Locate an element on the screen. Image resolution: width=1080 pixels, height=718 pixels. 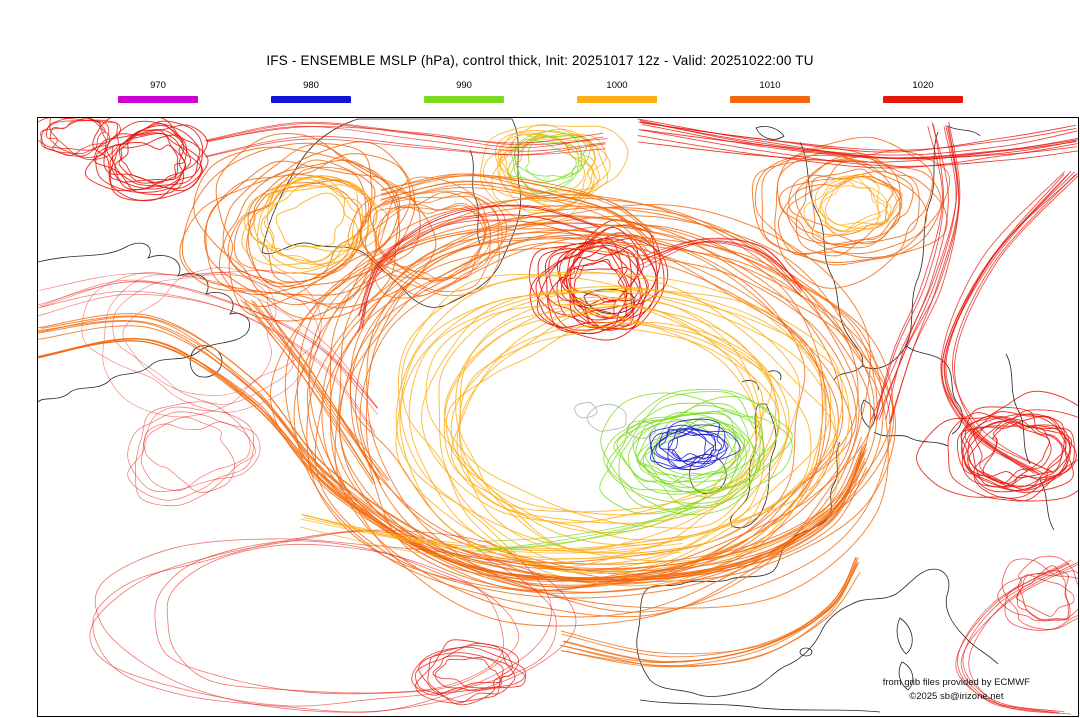
attribution-source: from grib files provided by ECMWF is located at coordinates (956, 682).